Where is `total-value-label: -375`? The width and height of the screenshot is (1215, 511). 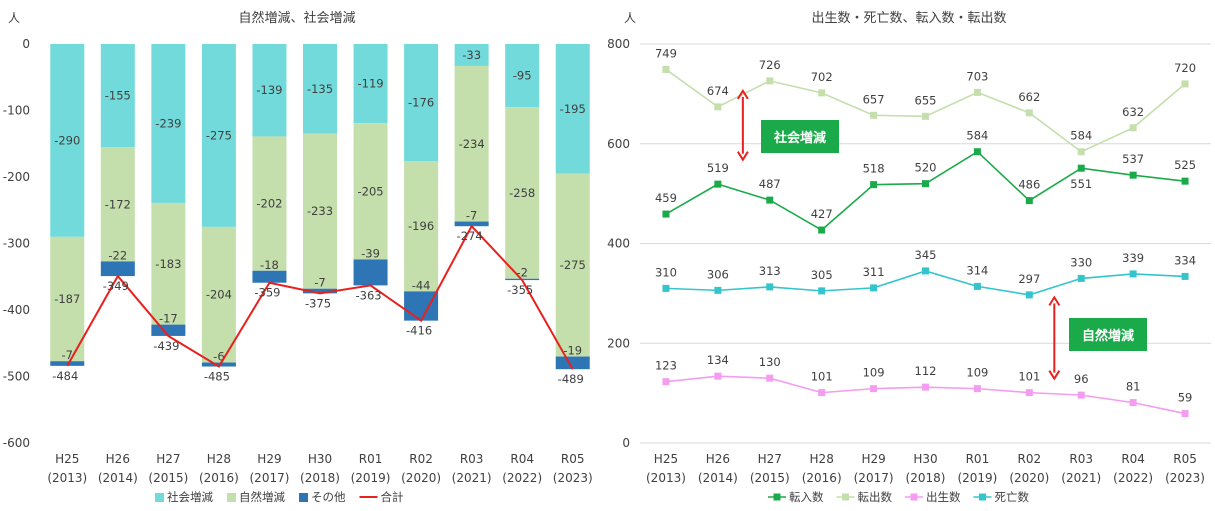
total-value-label: -375 is located at coordinates (318, 303).